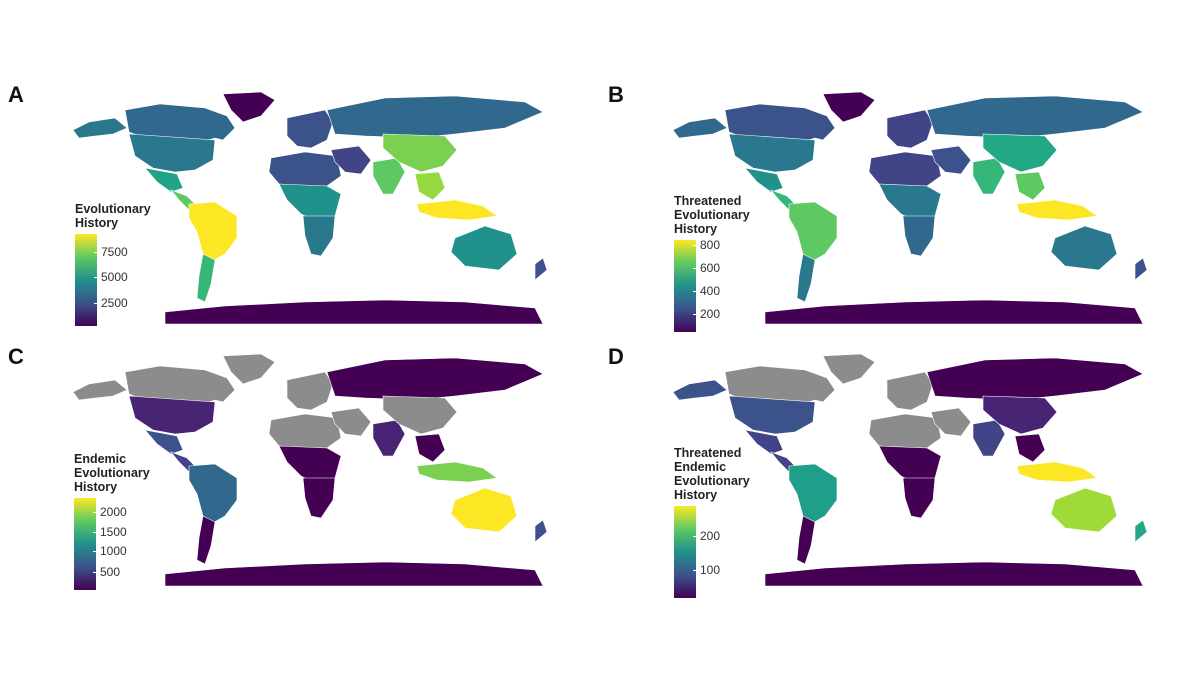 The image size is (1200, 675). What do you see at coordinates (706, 267) in the screenshot?
I see `colorbar-tick-label: 600` at bounding box center [706, 267].